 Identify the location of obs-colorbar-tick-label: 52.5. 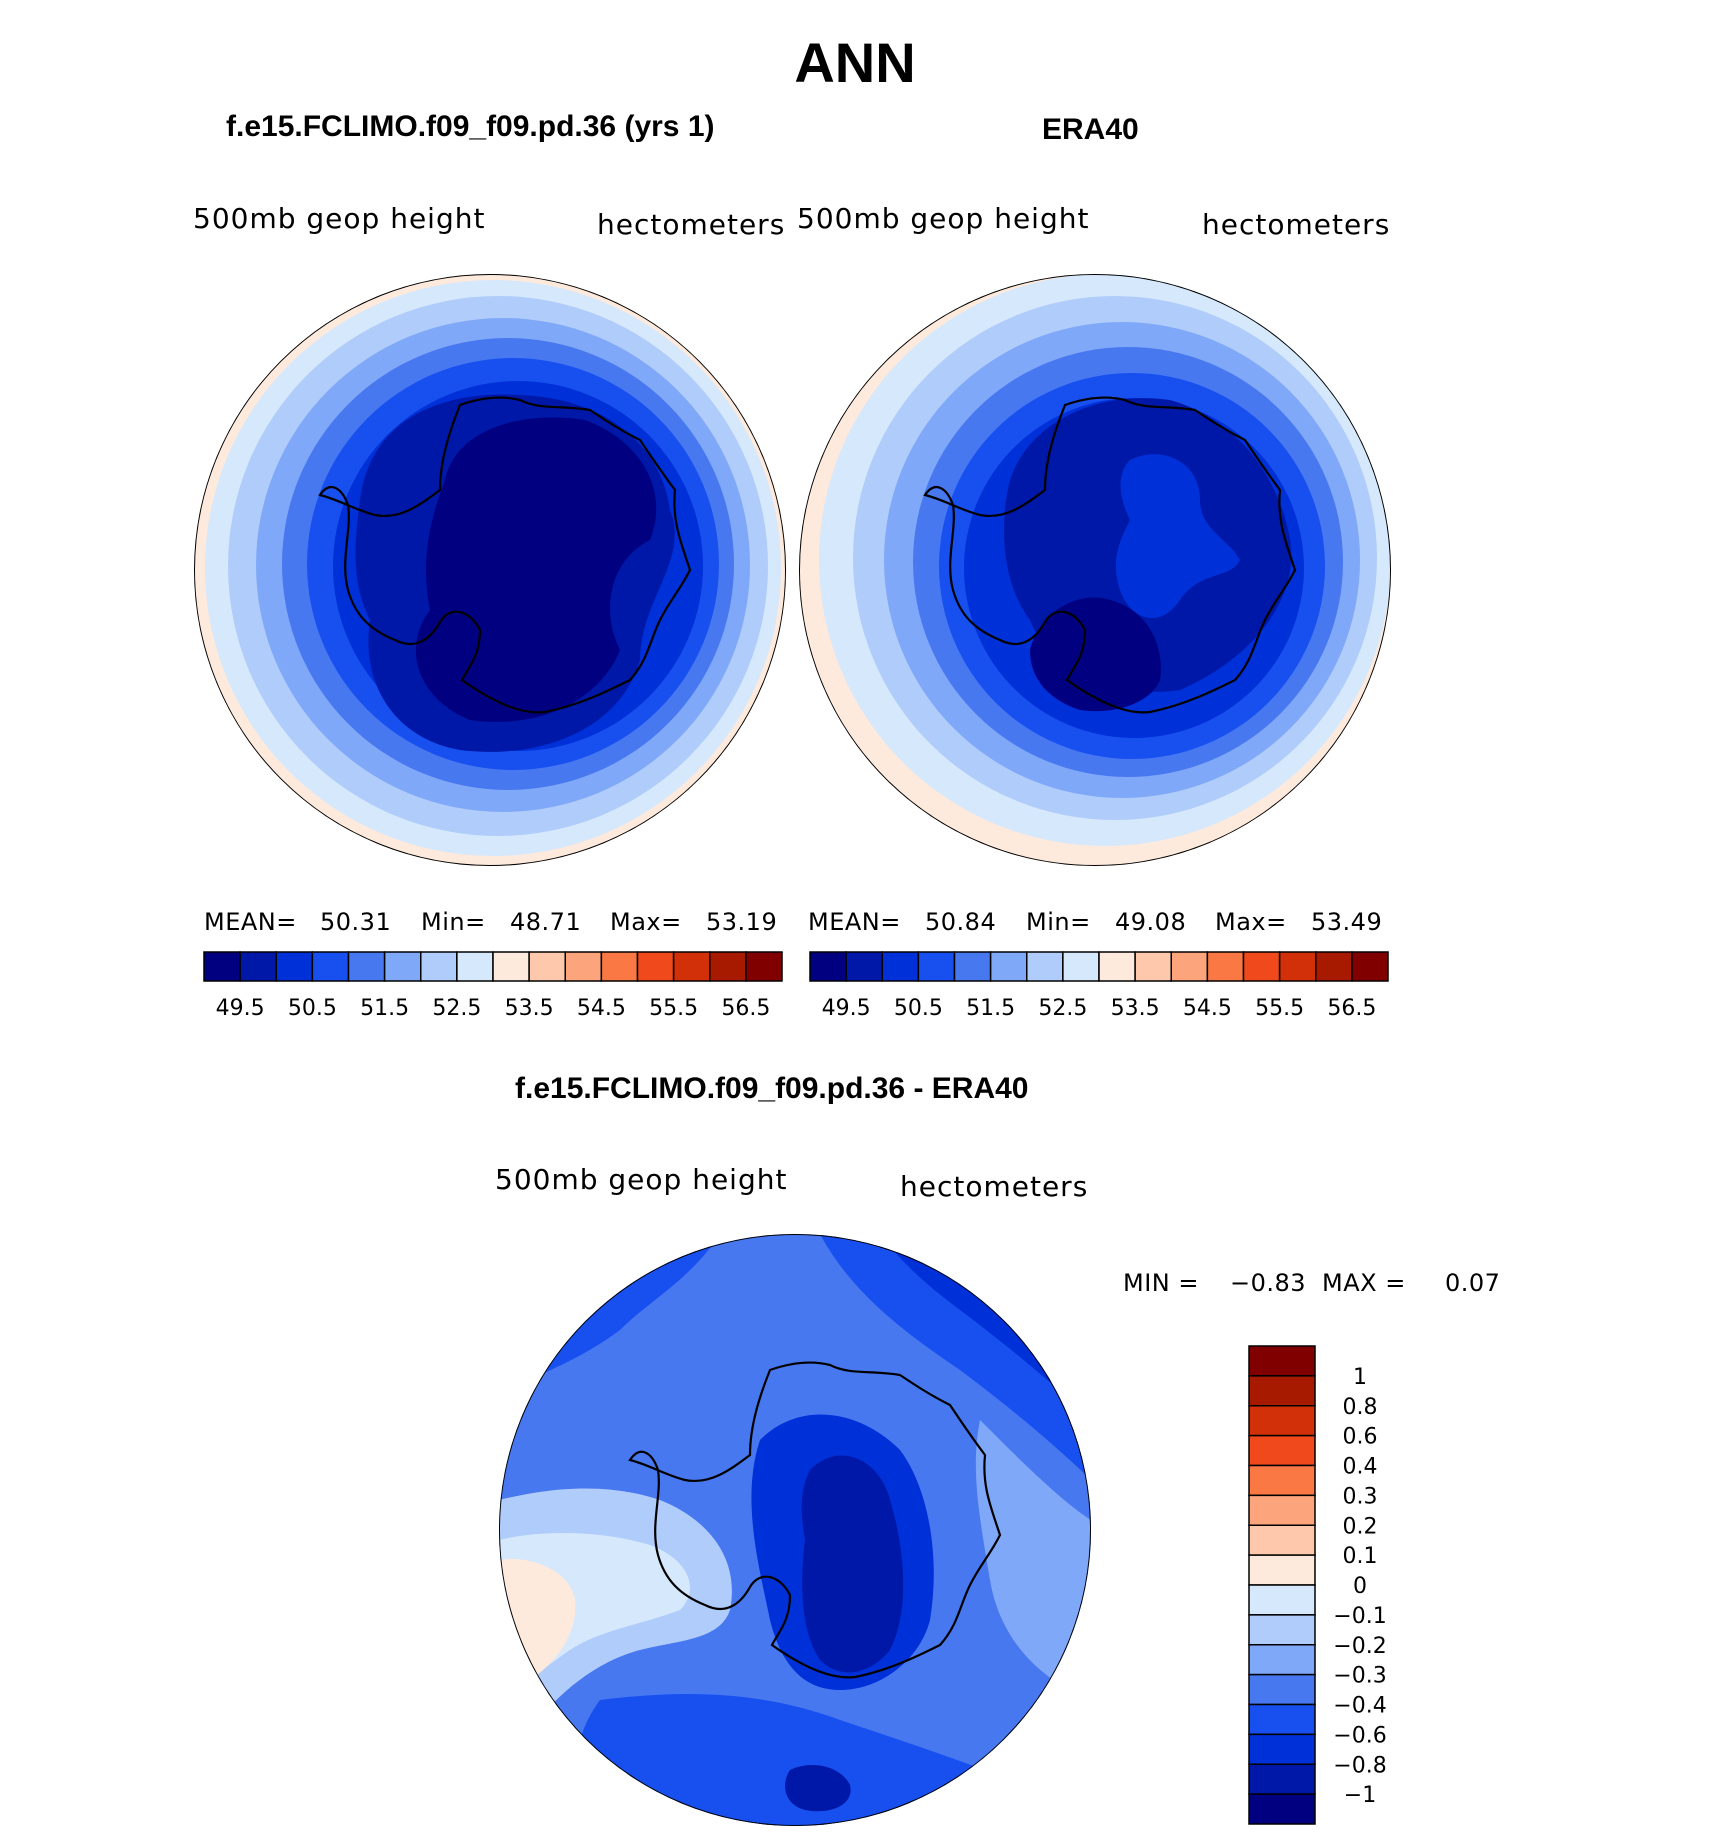
(1062, 1008).